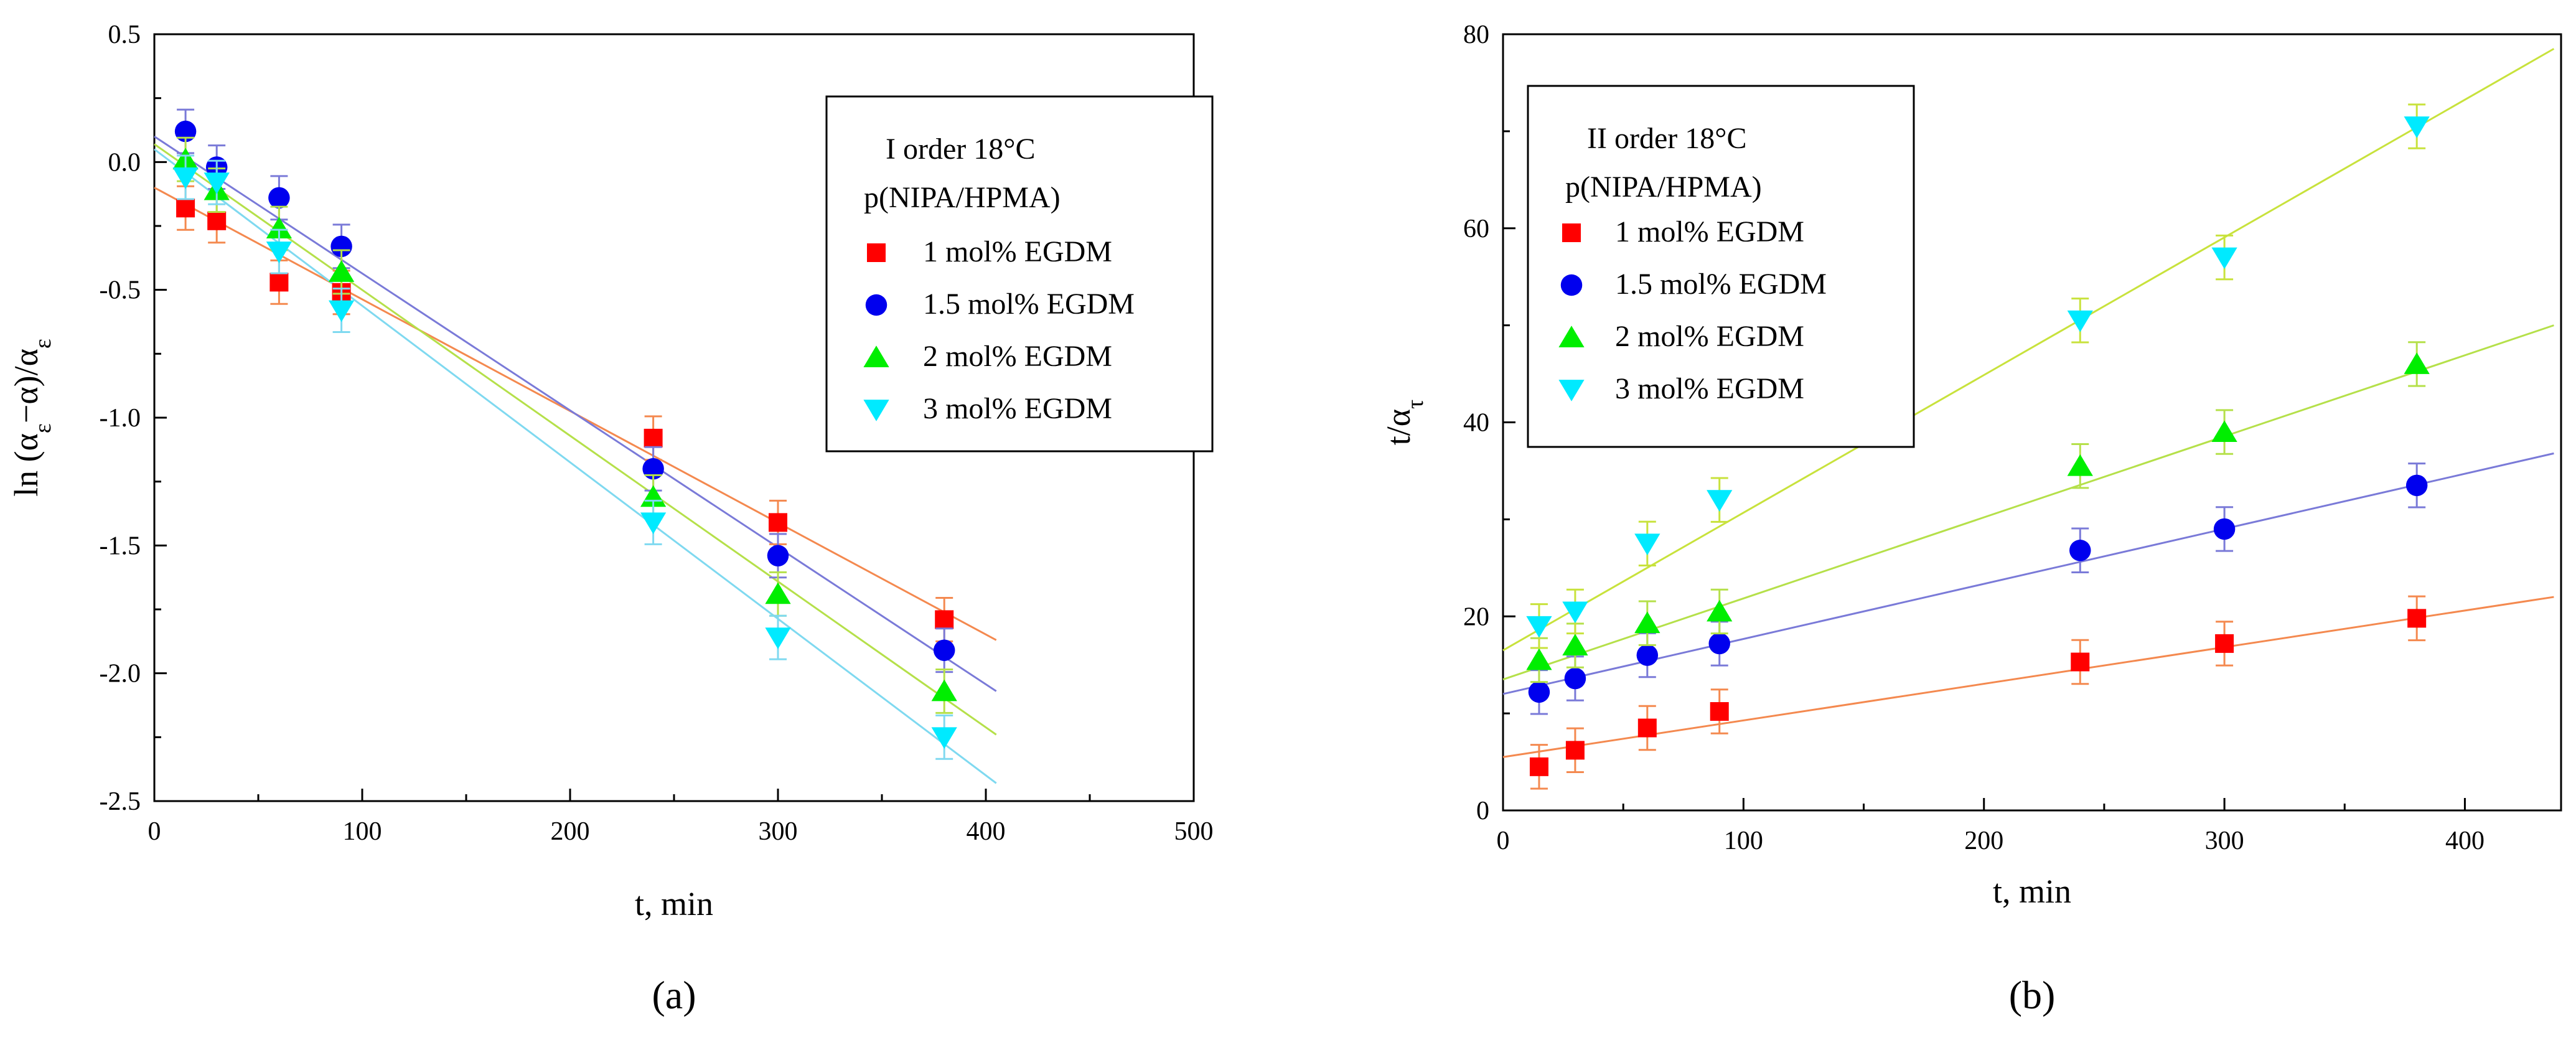  Describe the element at coordinates (1017, 251) in the screenshot. I see `a-legend-label-series-1: 1 mol% EGDM` at that location.